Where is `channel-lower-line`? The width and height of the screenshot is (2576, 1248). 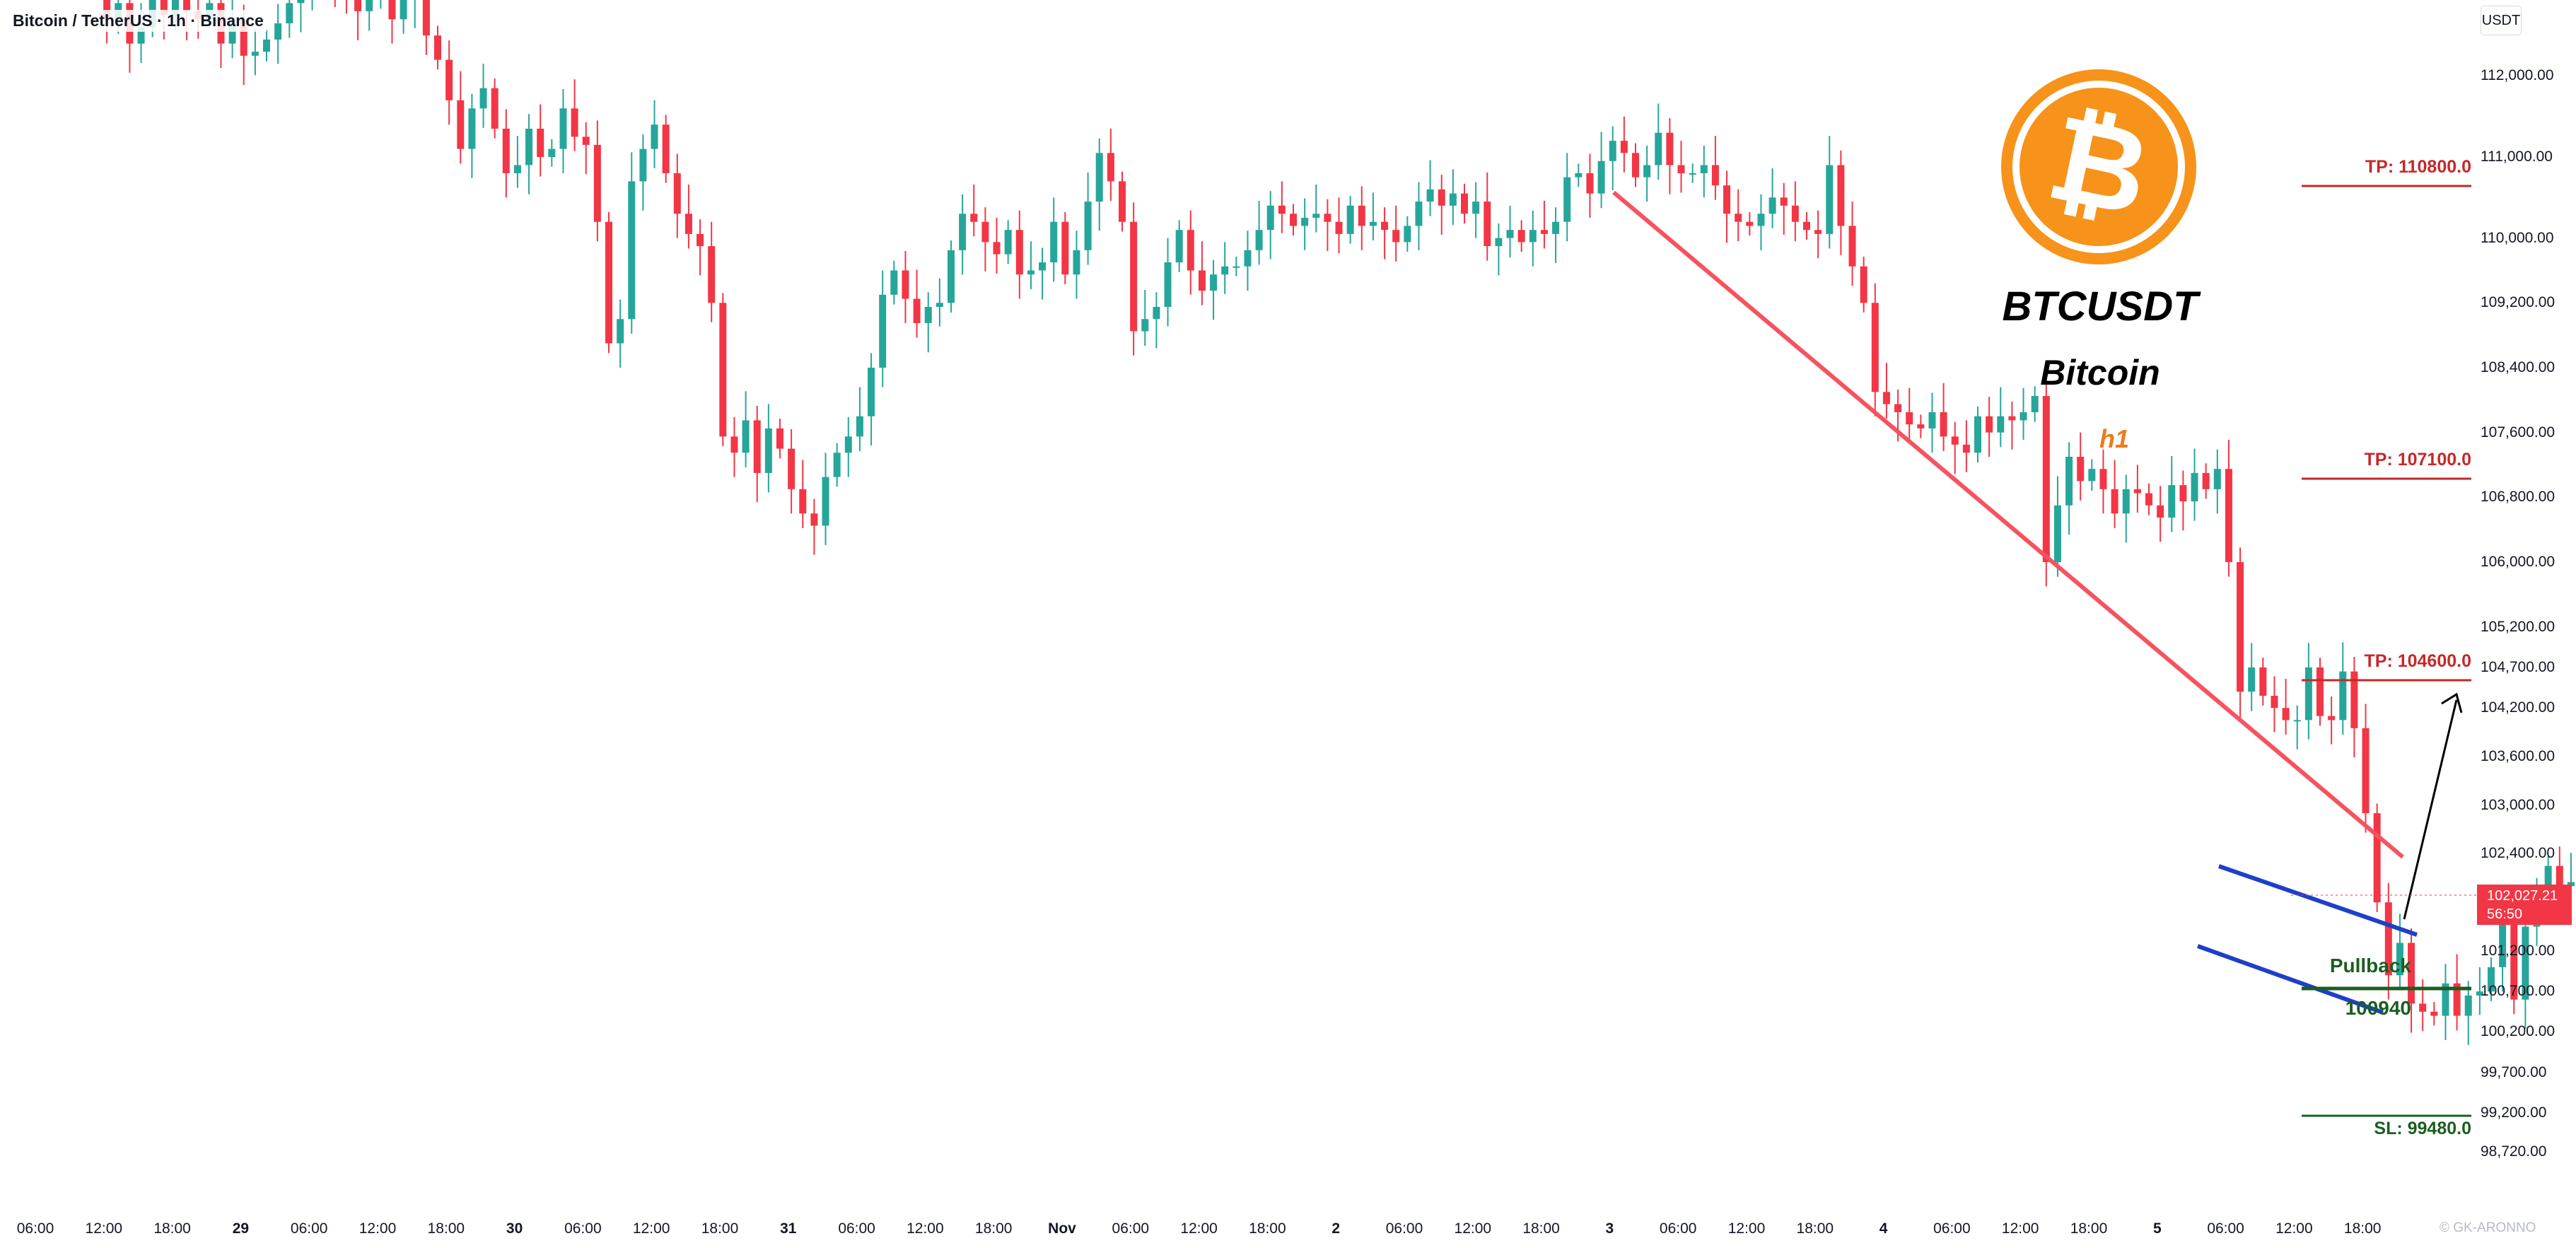 channel-lower-line is located at coordinates (2290, 979).